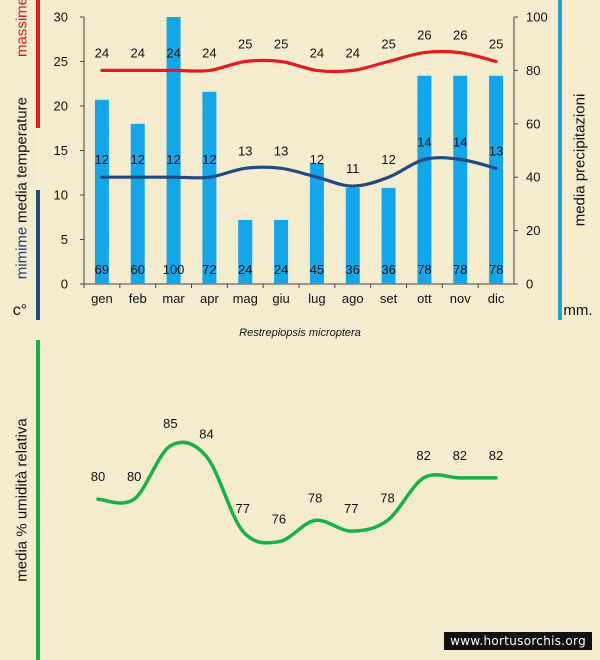 Image resolution: width=600 pixels, height=660 pixels. Describe the element at coordinates (299, 118) in the screenshot. I see `temperature-lines` at that location.